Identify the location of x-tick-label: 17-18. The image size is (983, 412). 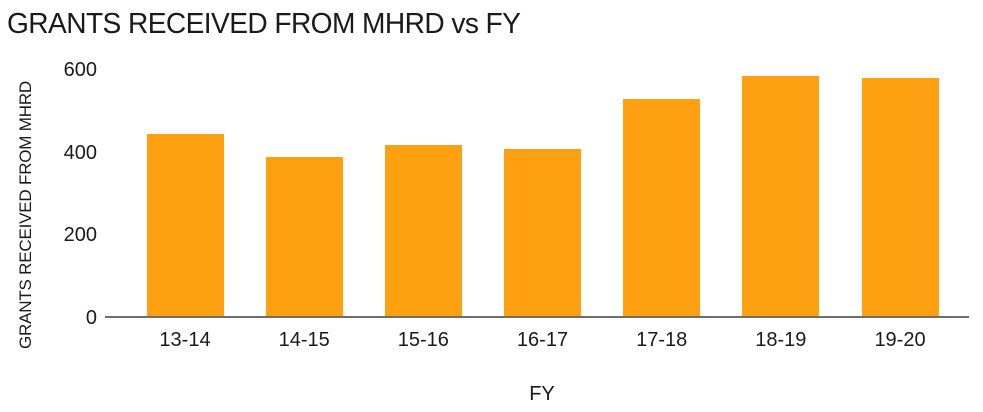
(662, 340).